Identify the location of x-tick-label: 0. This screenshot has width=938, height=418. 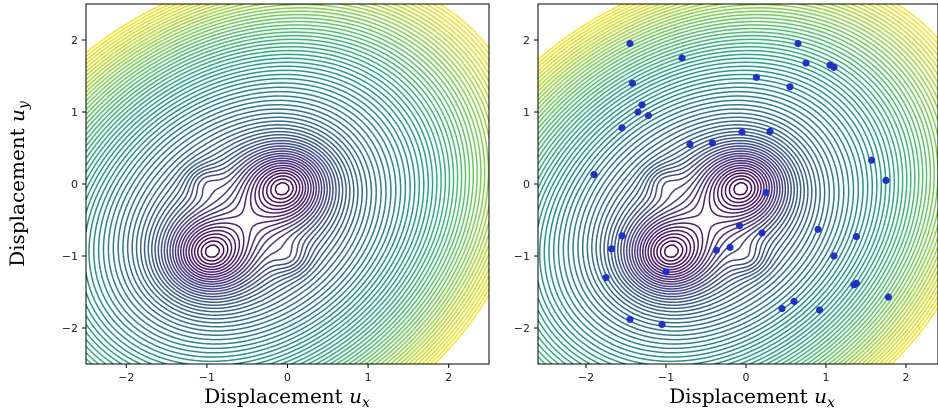
(287, 377).